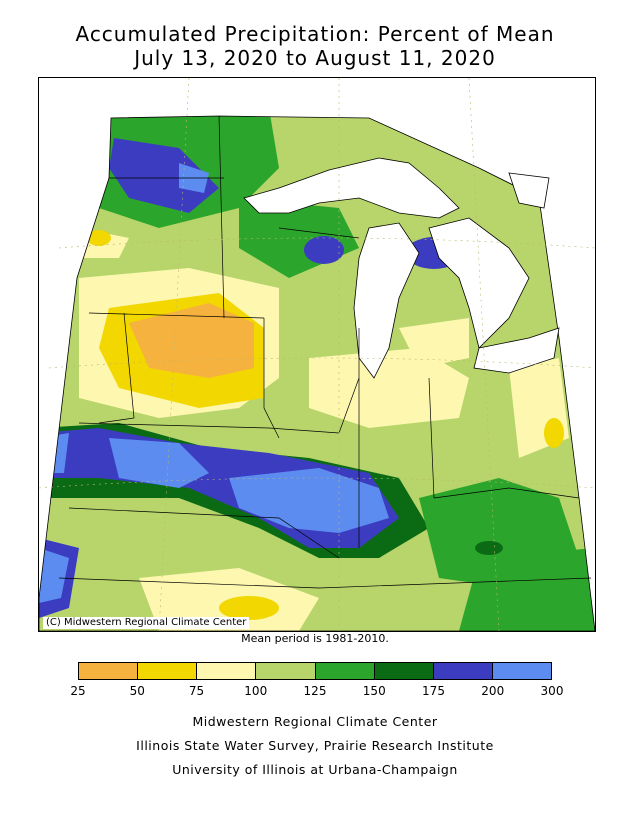 The width and height of the screenshot is (630, 840). Describe the element at coordinates (319, 233) in the screenshot. I see `boundary-wi-mi` at that location.